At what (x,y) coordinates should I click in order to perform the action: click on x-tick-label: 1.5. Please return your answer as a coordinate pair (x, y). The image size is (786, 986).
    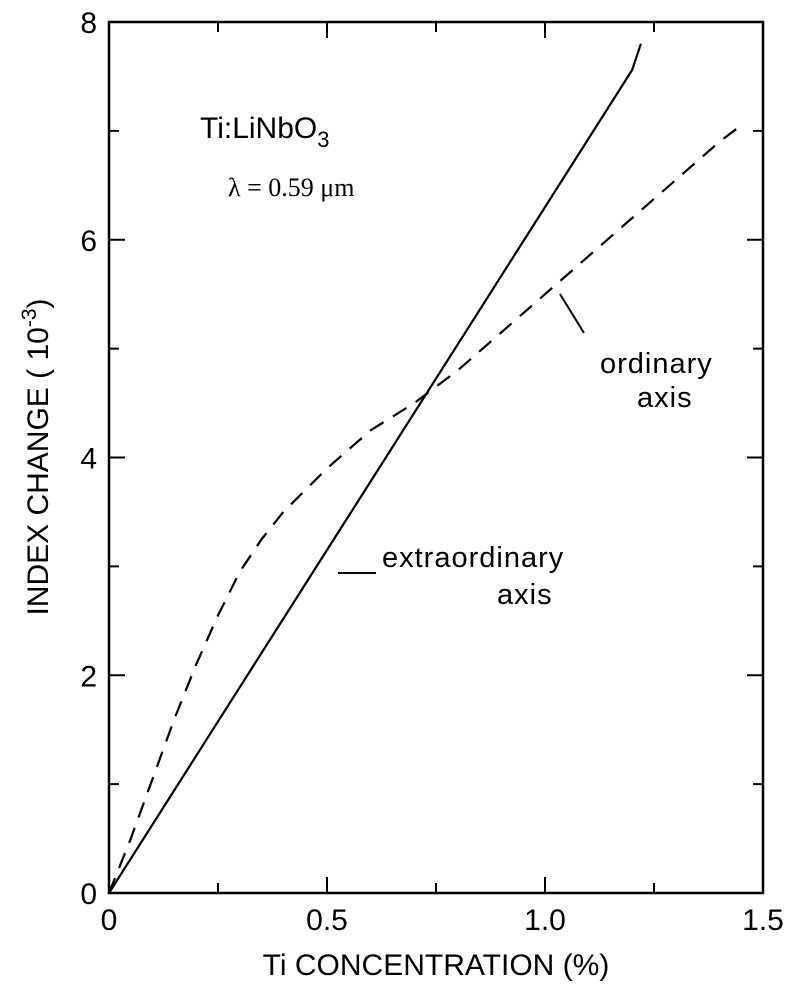
    Looking at the image, I should click on (763, 920).